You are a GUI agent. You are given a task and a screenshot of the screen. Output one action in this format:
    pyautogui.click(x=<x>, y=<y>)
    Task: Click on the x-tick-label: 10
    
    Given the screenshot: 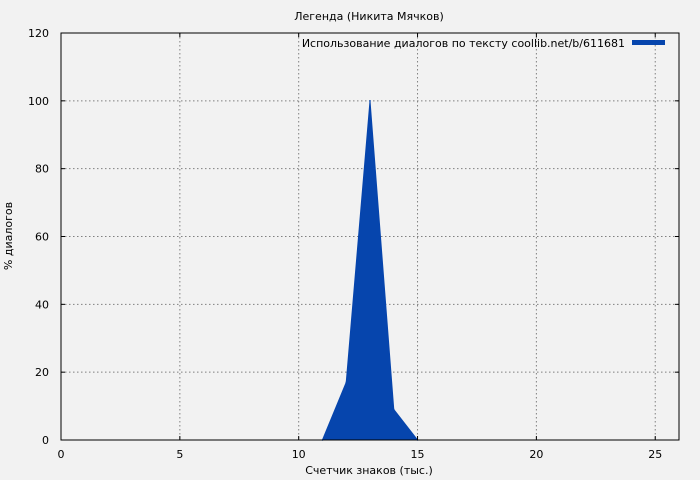 What is the action you would take?
    pyautogui.click(x=299, y=454)
    